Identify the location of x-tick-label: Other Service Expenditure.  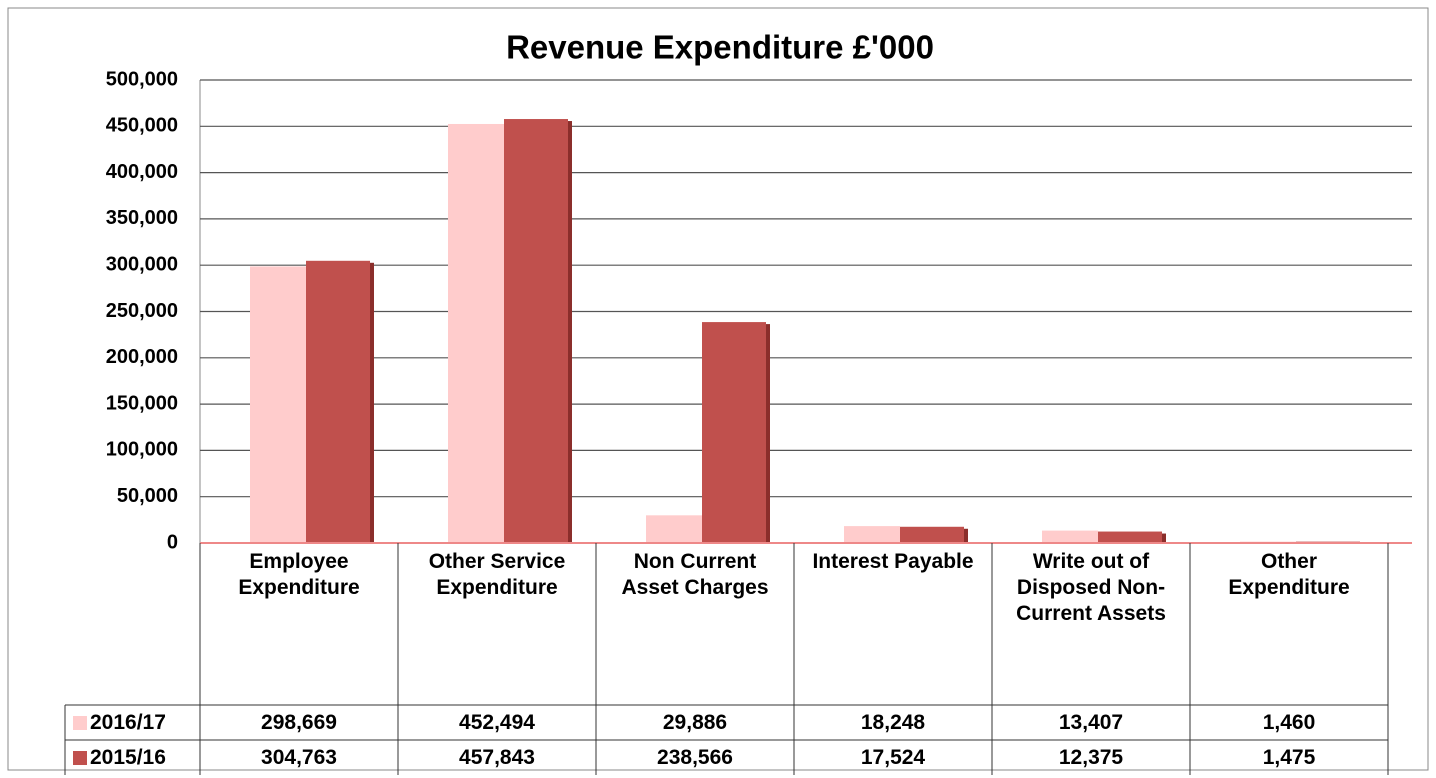
(497, 574).